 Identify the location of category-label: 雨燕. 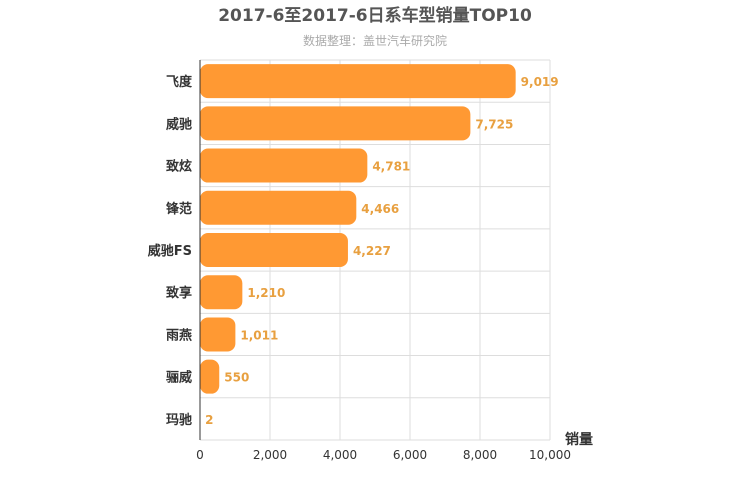
(179, 335).